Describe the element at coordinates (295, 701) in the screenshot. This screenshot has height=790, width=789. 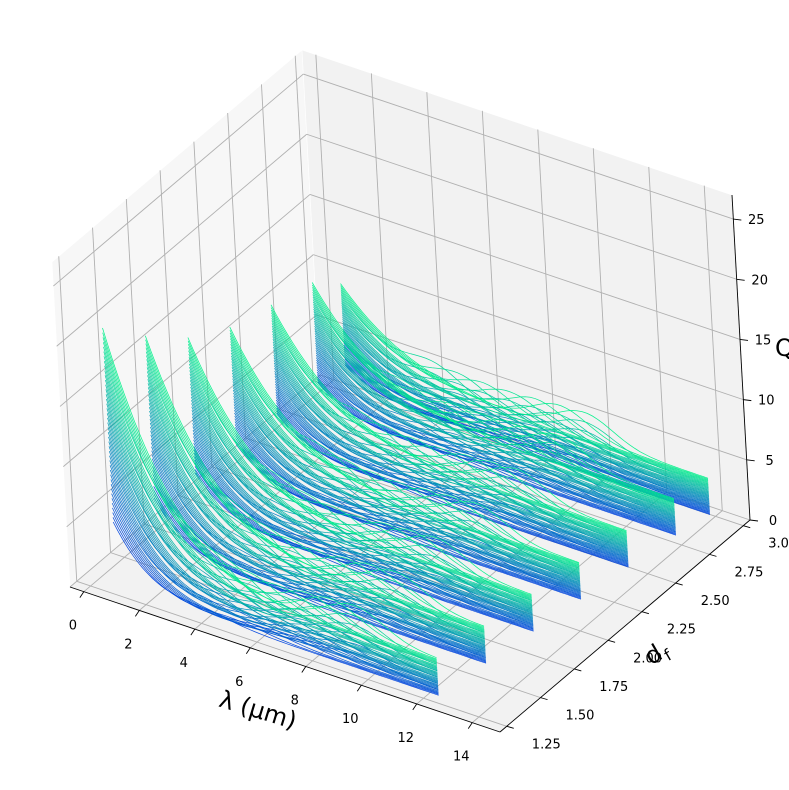
I see `x-tick-label: 8` at that location.